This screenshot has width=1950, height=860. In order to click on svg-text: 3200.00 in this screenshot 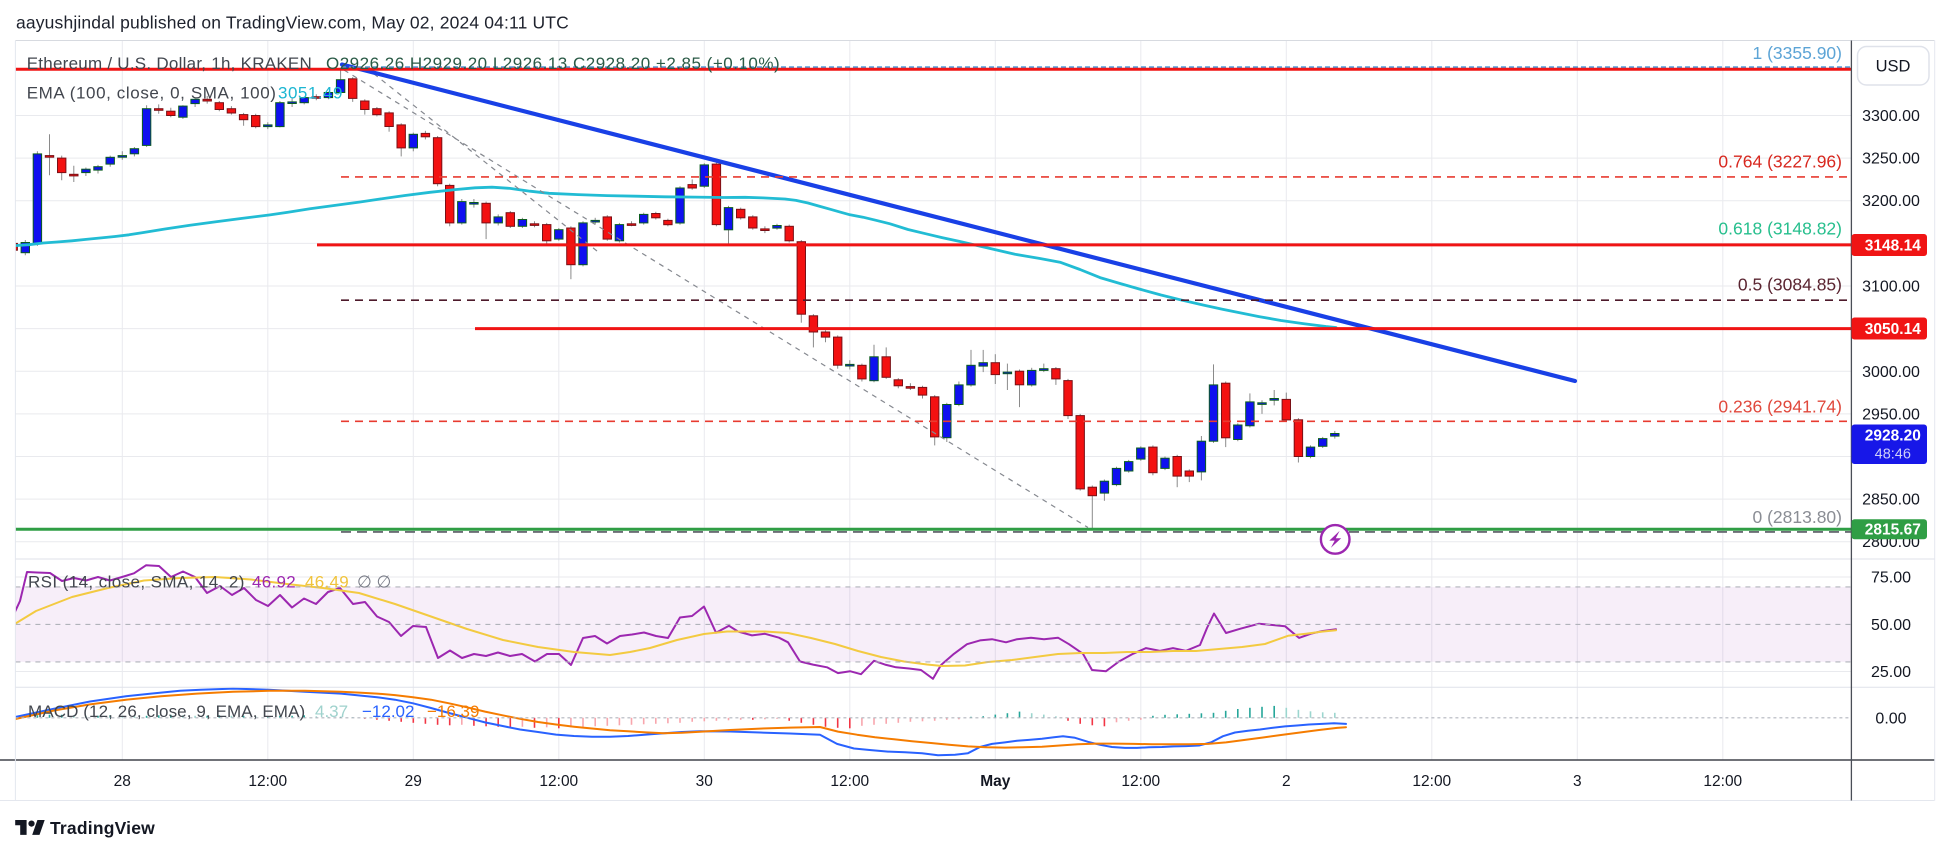, I will do `click(1891, 201)`.